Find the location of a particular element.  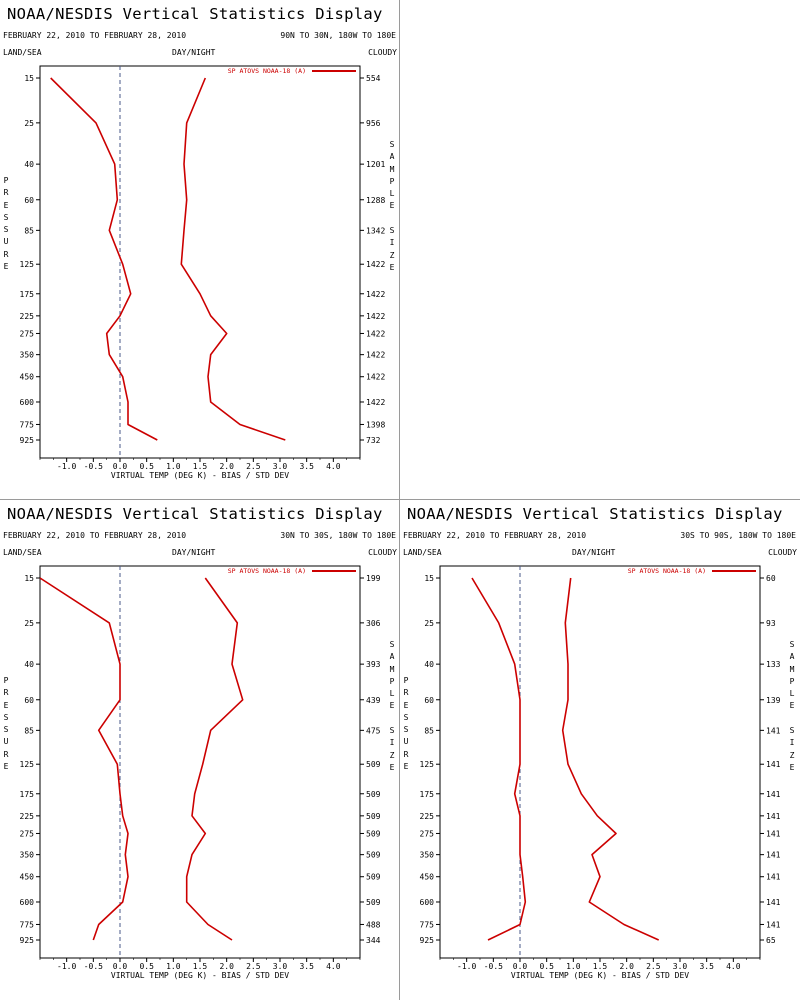

x-tick-label: 3.5 is located at coordinates (306, 466).